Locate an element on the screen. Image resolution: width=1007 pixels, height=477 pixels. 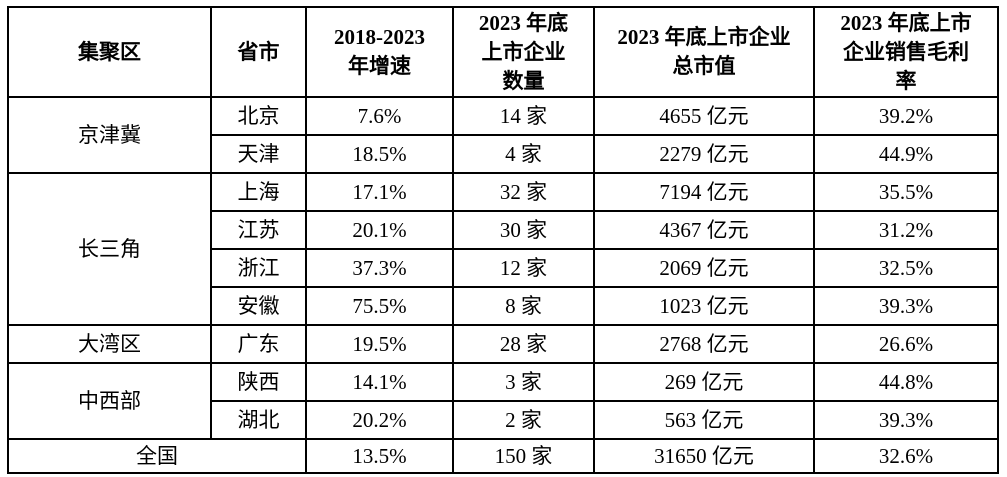
market-cap-cell: 2069 亿元 is located at coordinates (704, 268).